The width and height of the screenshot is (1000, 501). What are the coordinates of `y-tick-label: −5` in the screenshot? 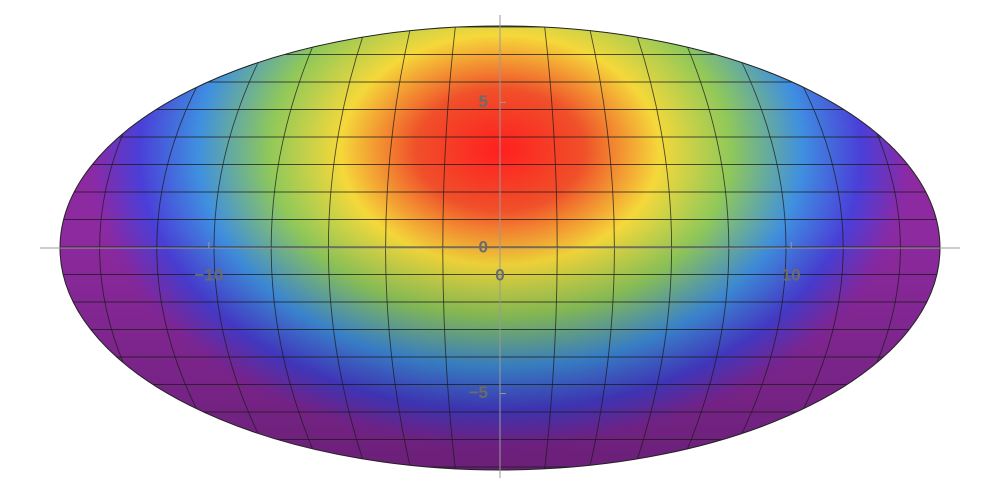 It's located at (478, 392).